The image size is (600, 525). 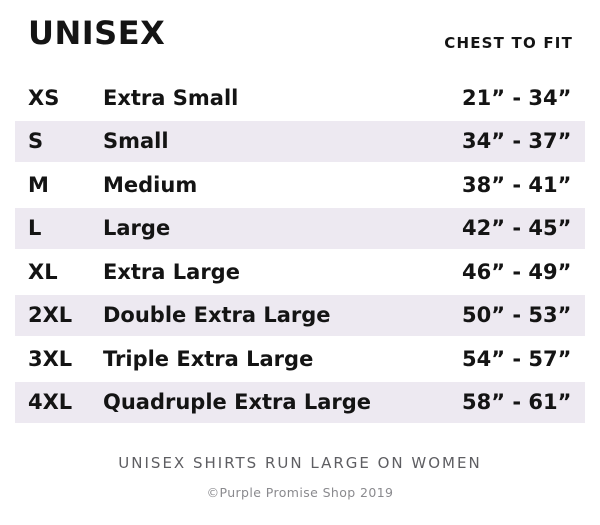 What do you see at coordinates (137, 228) in the screenshot?
I see `size-name-cell: Large` at bounding box center [137, 228].